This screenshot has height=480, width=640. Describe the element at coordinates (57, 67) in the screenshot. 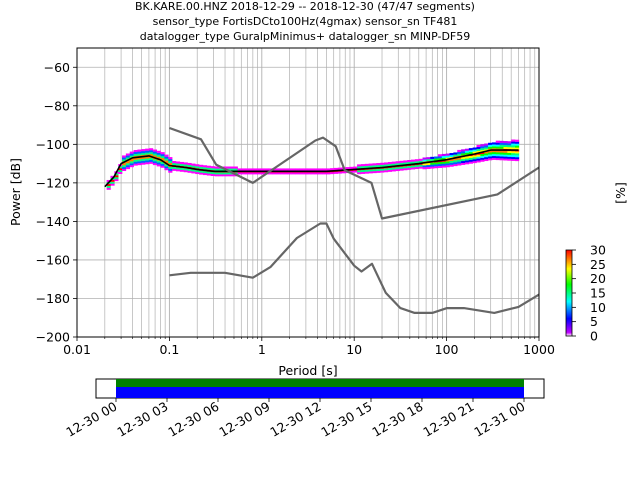

I see `y-tick-label: −60` at that location.